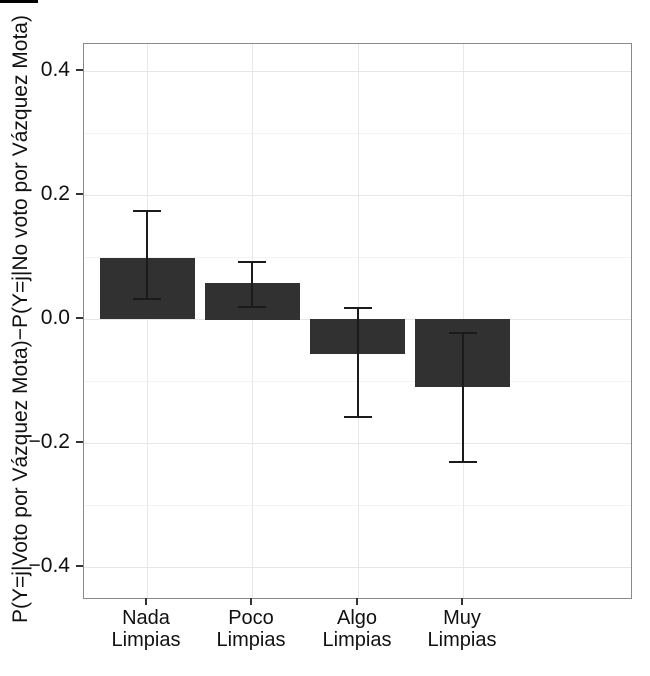 The width and height of the screenshot is (650, 676). I want to click on x-tick-label-line: Algo, so click(357, 618).